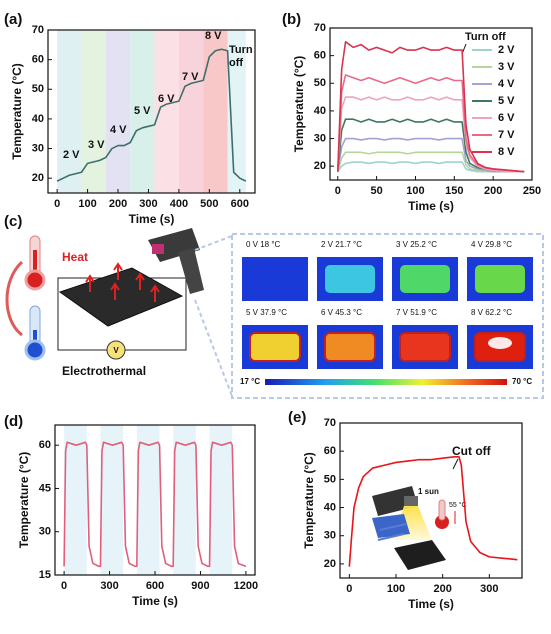  Describe the element at coordinates (341, 312) in the screenshot. I see `image-label: 6 V 45.3 °C` at that location.